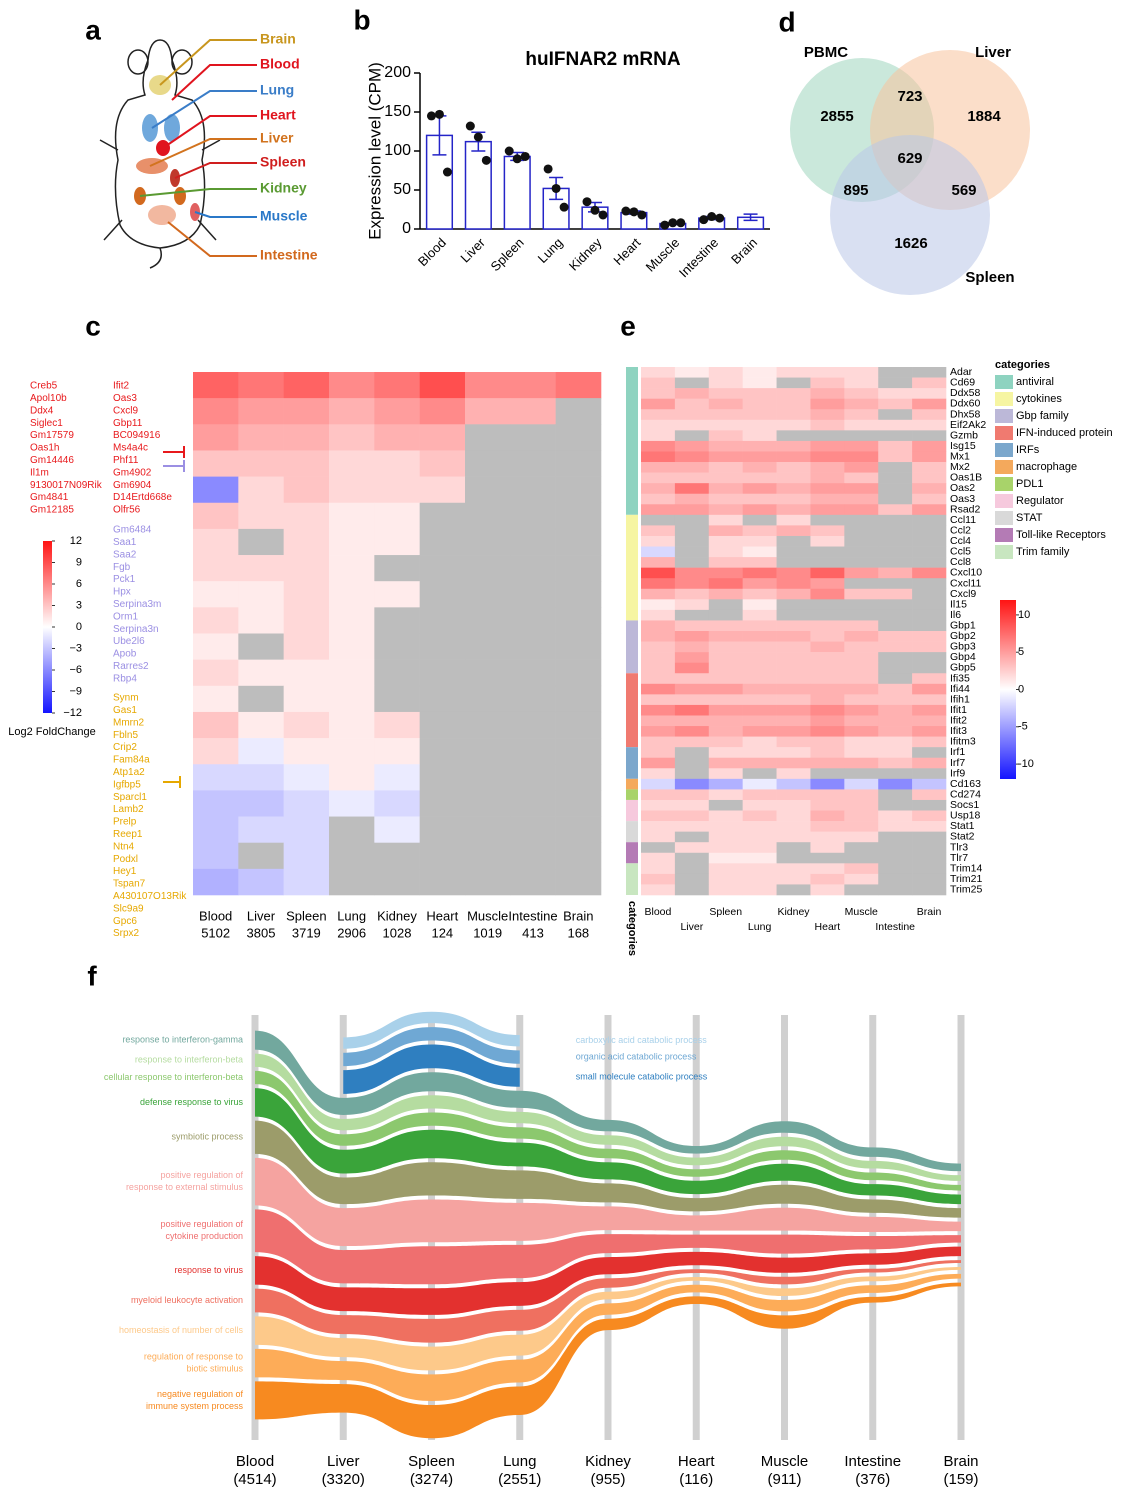 The image size is (1140, 1507). I want to click on legend-label: cytokines, so click(1039, 399).